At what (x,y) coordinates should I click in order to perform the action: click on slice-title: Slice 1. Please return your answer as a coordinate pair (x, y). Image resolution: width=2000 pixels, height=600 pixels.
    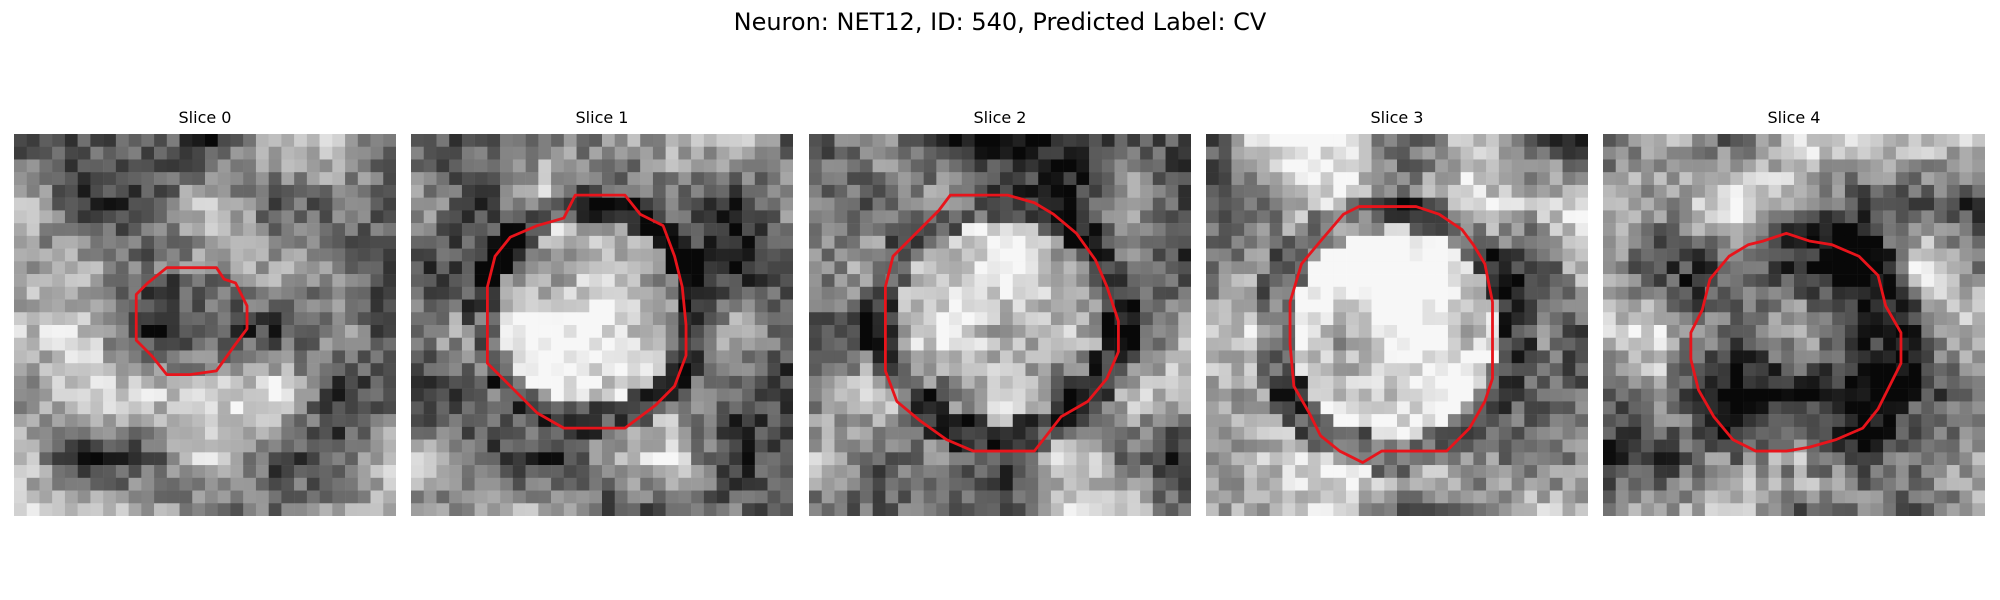
    Looking at the image, I should click on (602, 117).